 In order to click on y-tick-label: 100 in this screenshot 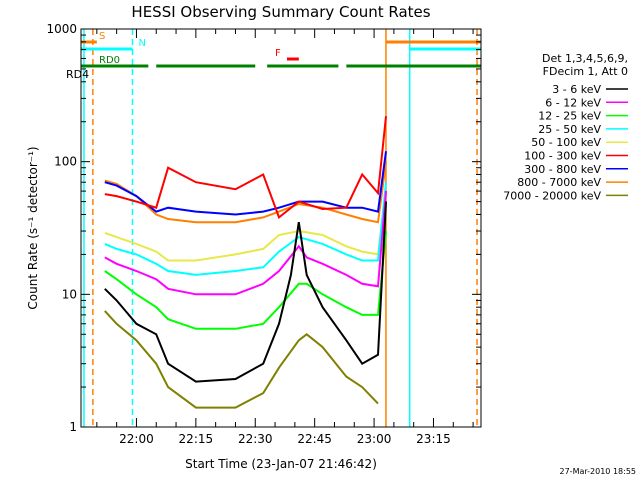, I will do `click(65, 162)`.